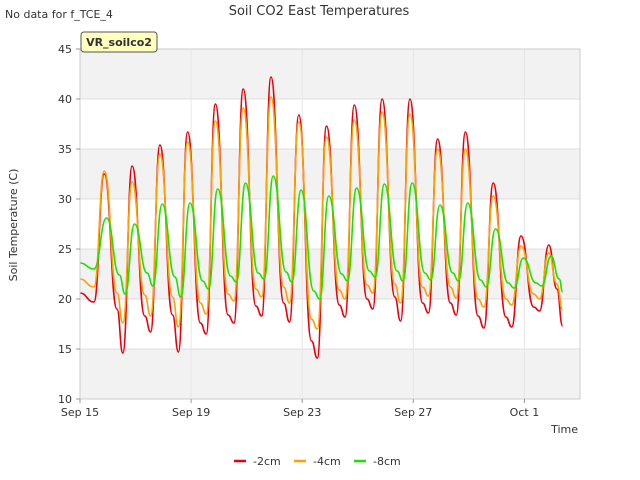  I want to click on y-axis-label: Soil Temperature (C), so click(13, 225).